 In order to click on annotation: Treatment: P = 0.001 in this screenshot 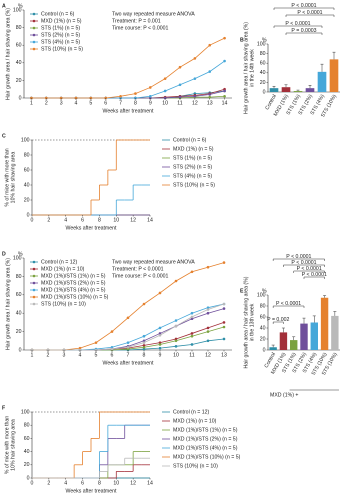, I will do `click(136, 21)`.